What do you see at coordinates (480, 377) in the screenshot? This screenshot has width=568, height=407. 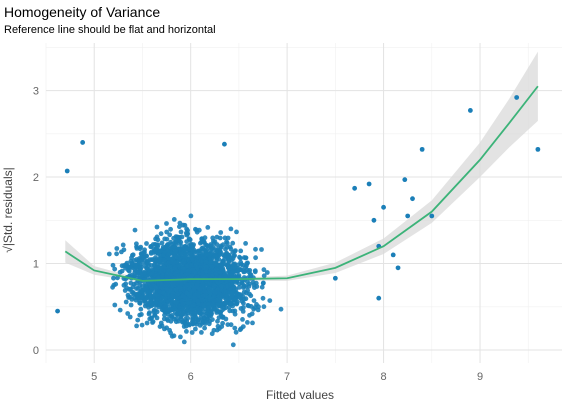 I see `x-tick-label: 9` at bounding box center [480, 377].